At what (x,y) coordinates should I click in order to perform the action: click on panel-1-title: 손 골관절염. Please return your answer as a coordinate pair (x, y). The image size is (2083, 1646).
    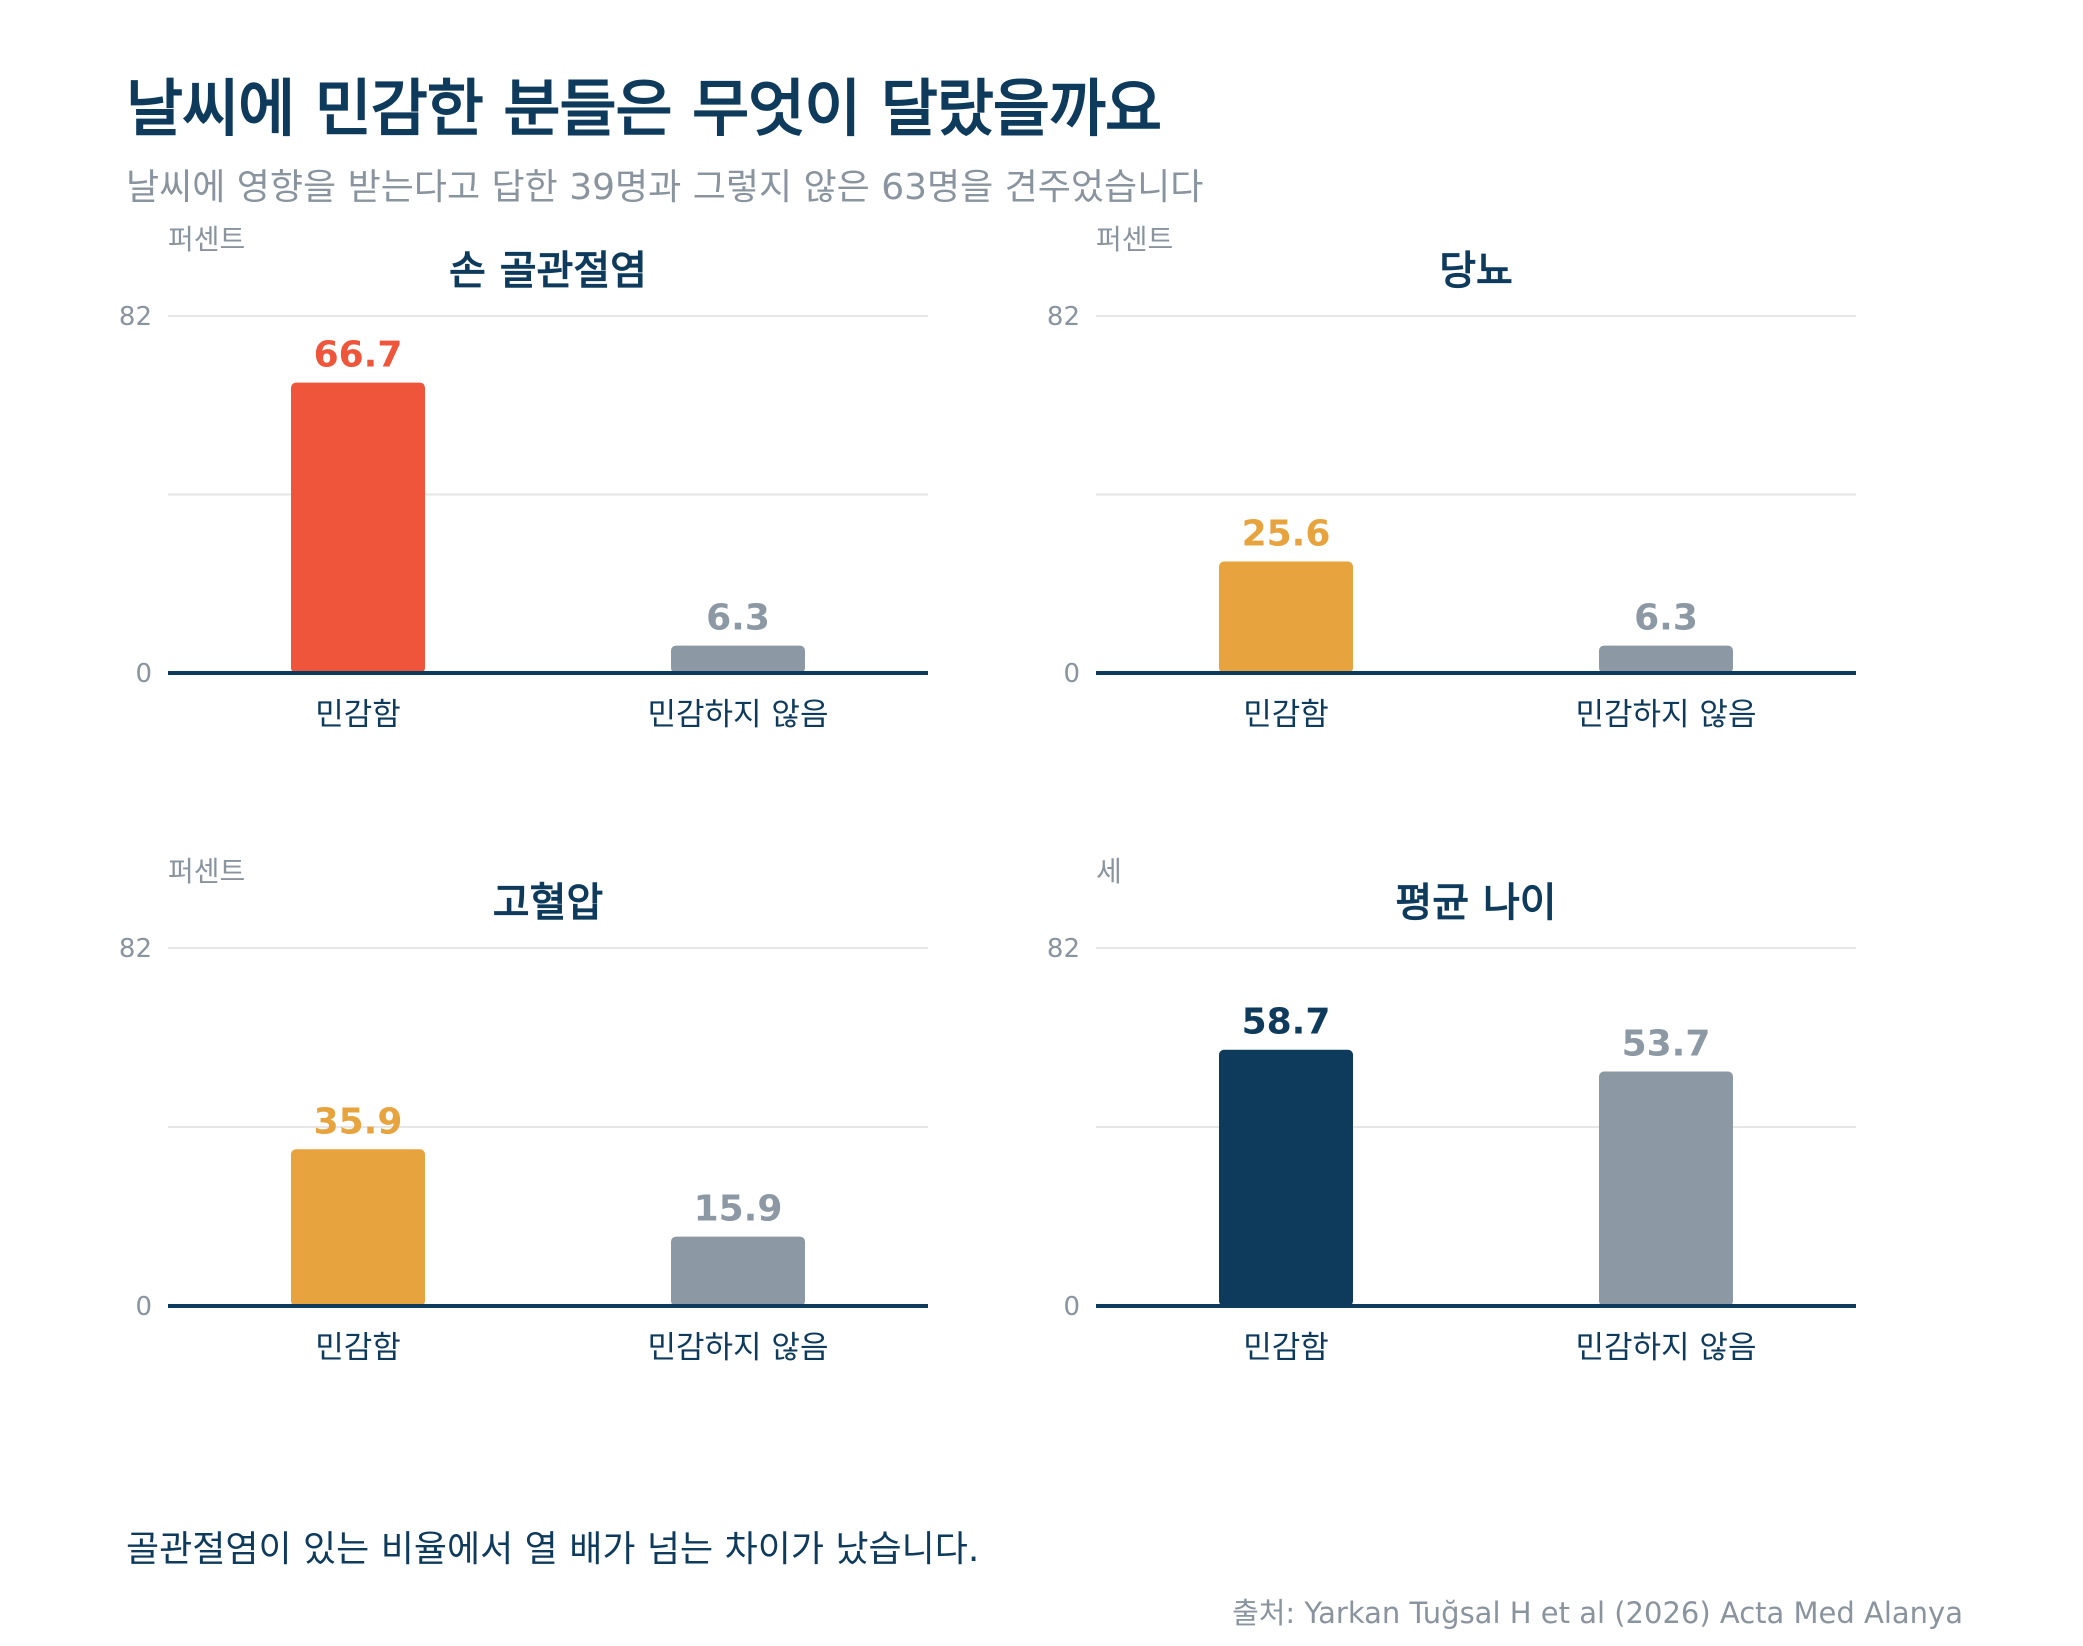
    Looking at the image, I should click on (548, 271).